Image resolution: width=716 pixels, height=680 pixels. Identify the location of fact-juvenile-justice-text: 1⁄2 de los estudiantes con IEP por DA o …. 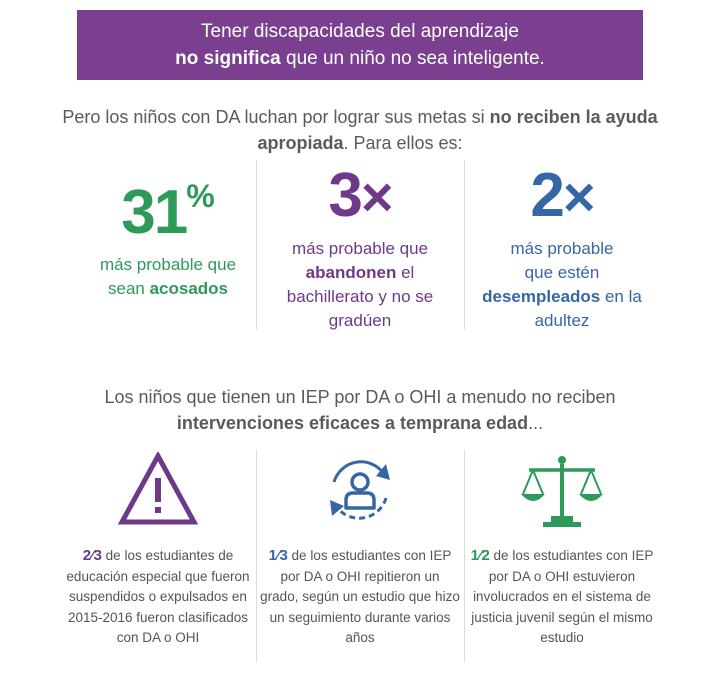
(562, 596).